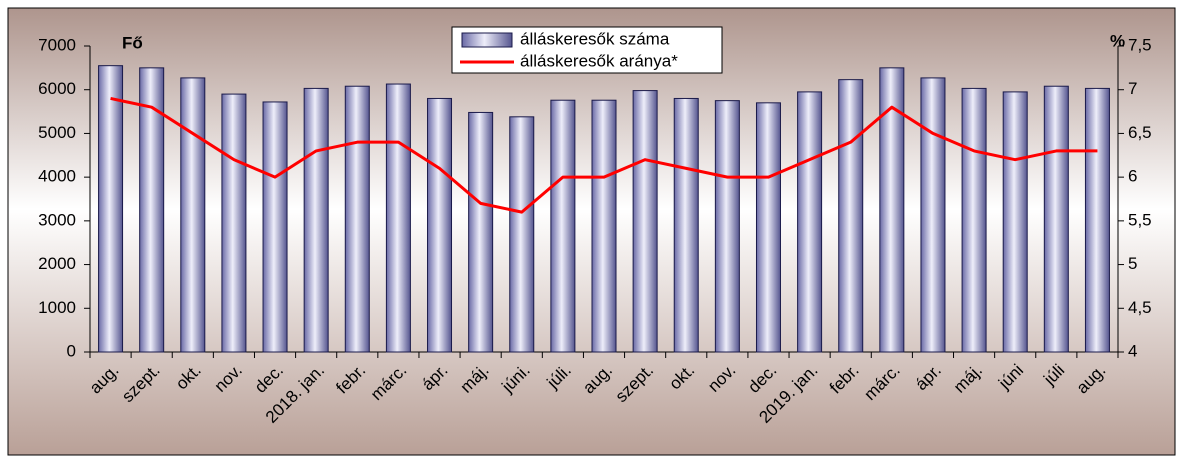  What do you see at coordinates (57, 44) in the screenshot?
I see `y-tick-label: 7000` at bounding box center [57, 44].